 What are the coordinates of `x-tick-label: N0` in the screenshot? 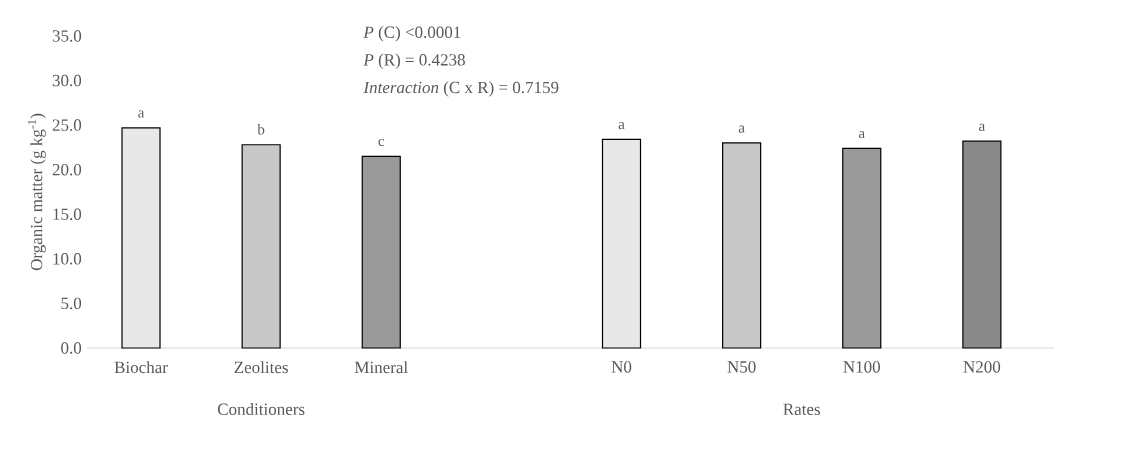 It's located at (621, 367).